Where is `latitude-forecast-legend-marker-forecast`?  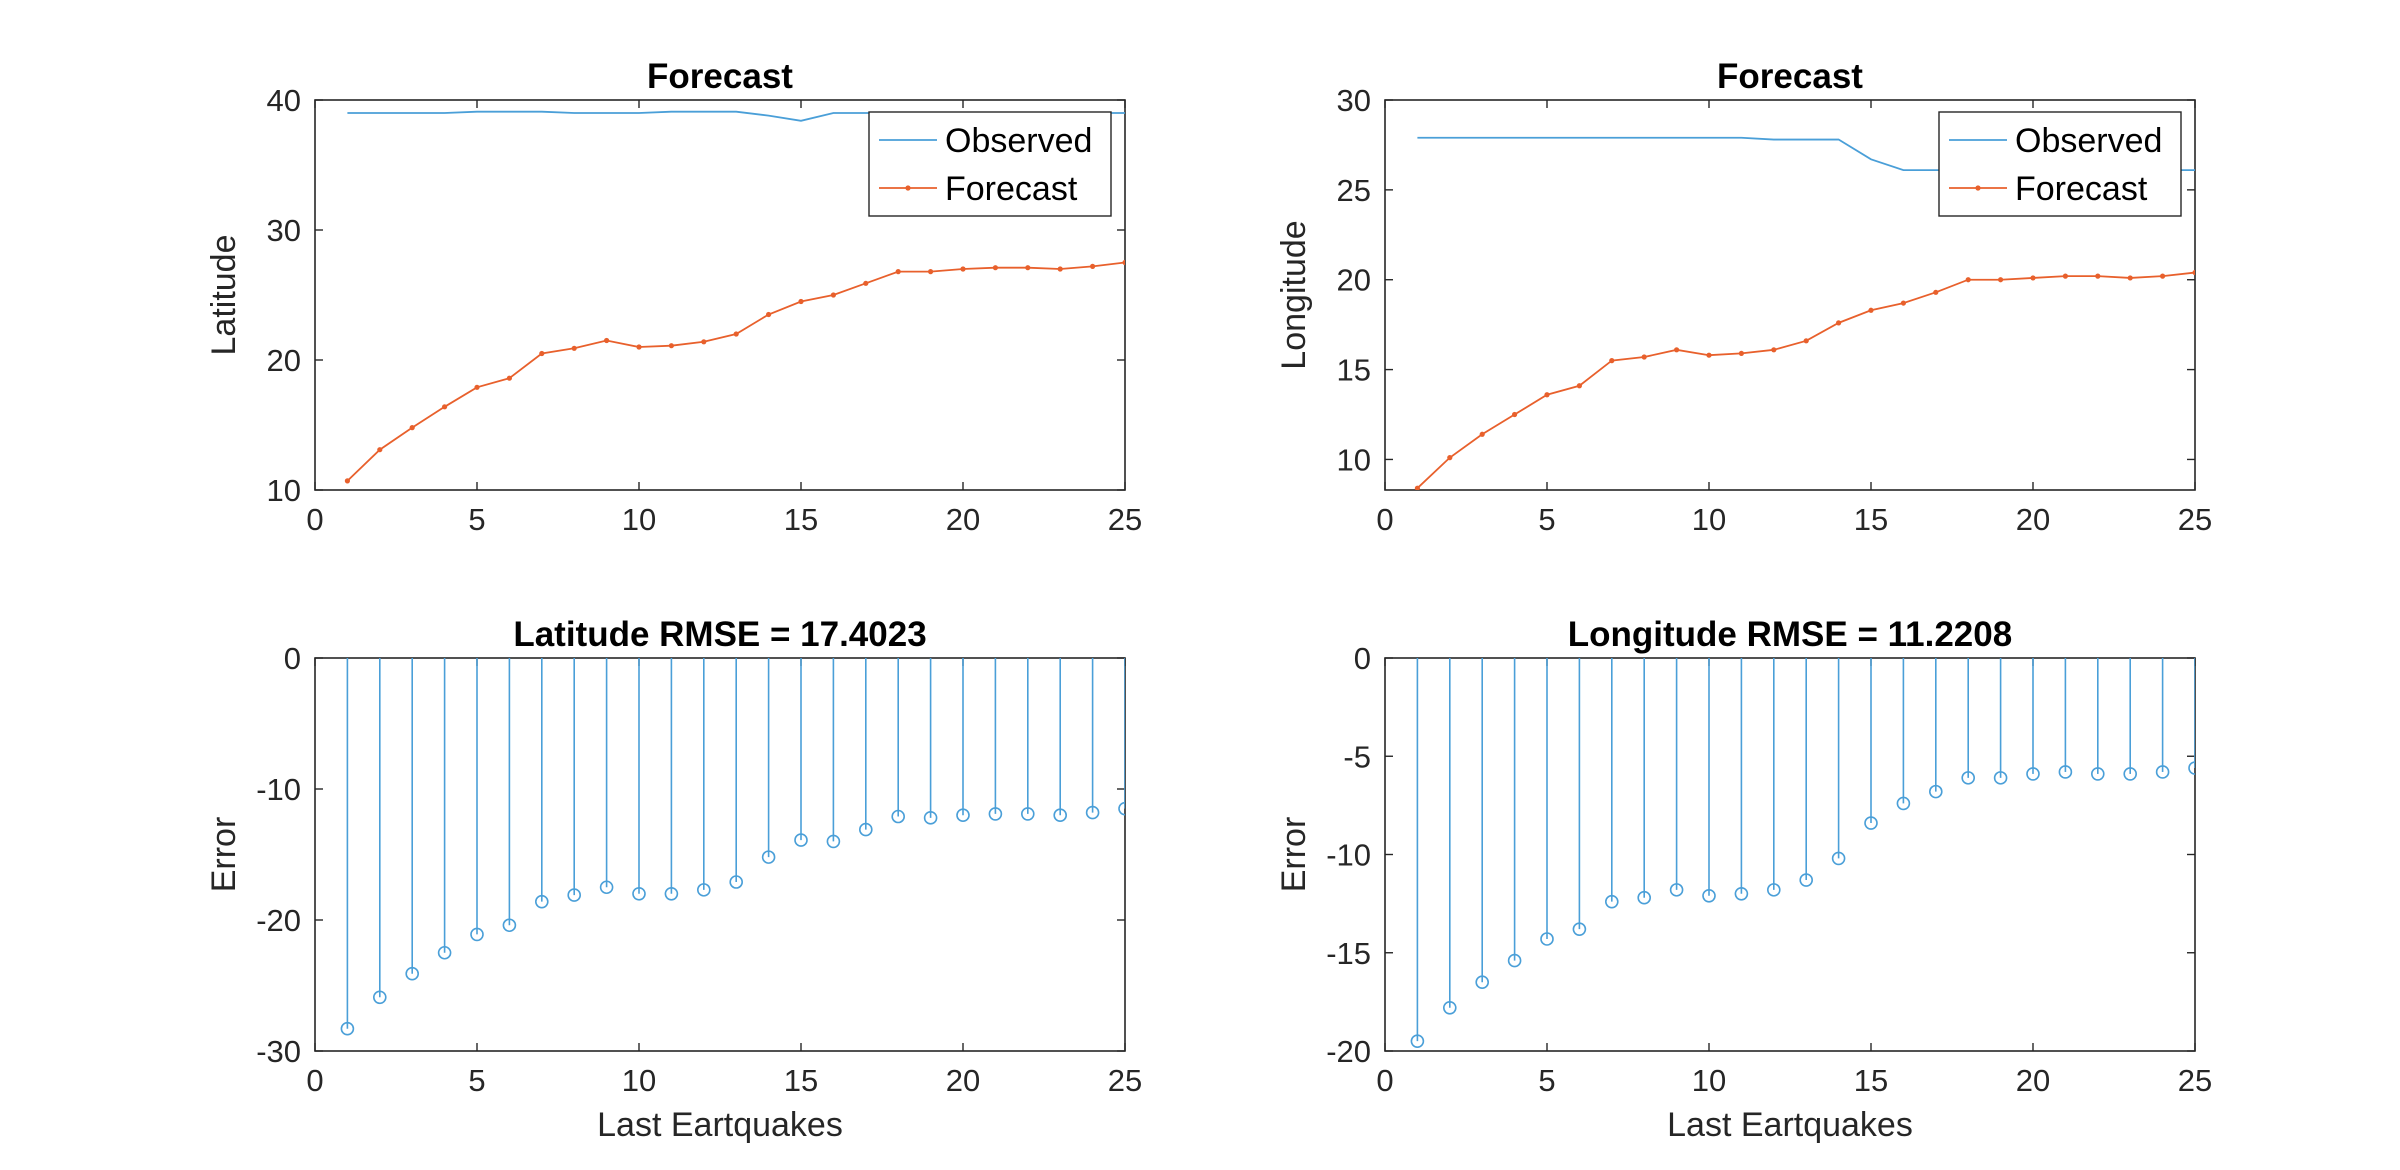 latitude-forecast-legend-marker-forecast is located at coordinates (908, 188).